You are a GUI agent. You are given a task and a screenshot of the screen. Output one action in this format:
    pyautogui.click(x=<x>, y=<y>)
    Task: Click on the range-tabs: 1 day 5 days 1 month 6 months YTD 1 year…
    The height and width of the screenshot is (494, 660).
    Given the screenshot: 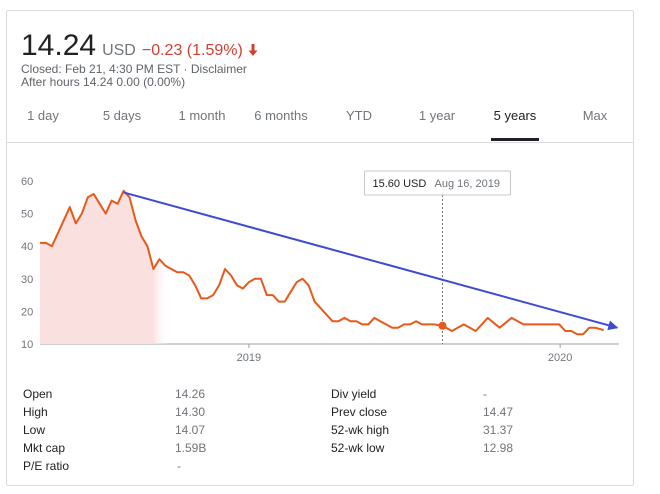 What is the action you would take?
    pyautogui.click(x=320, y=122)
    